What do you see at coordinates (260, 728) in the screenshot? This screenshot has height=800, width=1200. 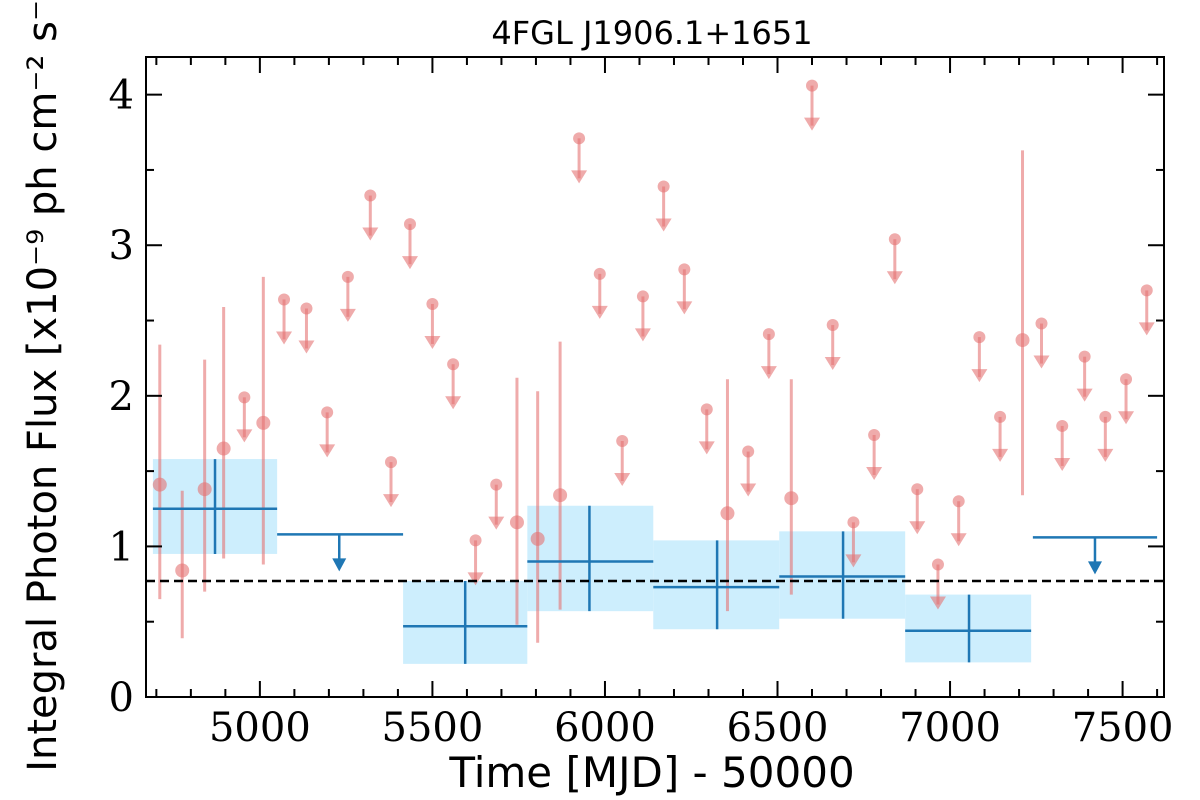 I see `x-tick-label: 5000` at bounding box center [260, 728].